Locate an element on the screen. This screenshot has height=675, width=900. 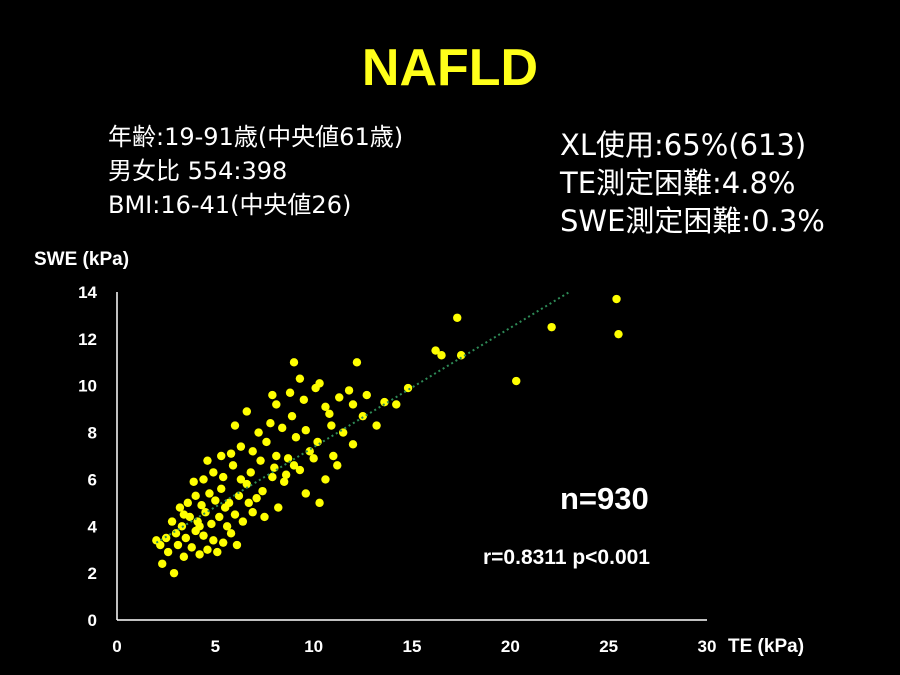
te-difficulty-text: TE測定困難:4.8% is located at coordinates (678, 183).